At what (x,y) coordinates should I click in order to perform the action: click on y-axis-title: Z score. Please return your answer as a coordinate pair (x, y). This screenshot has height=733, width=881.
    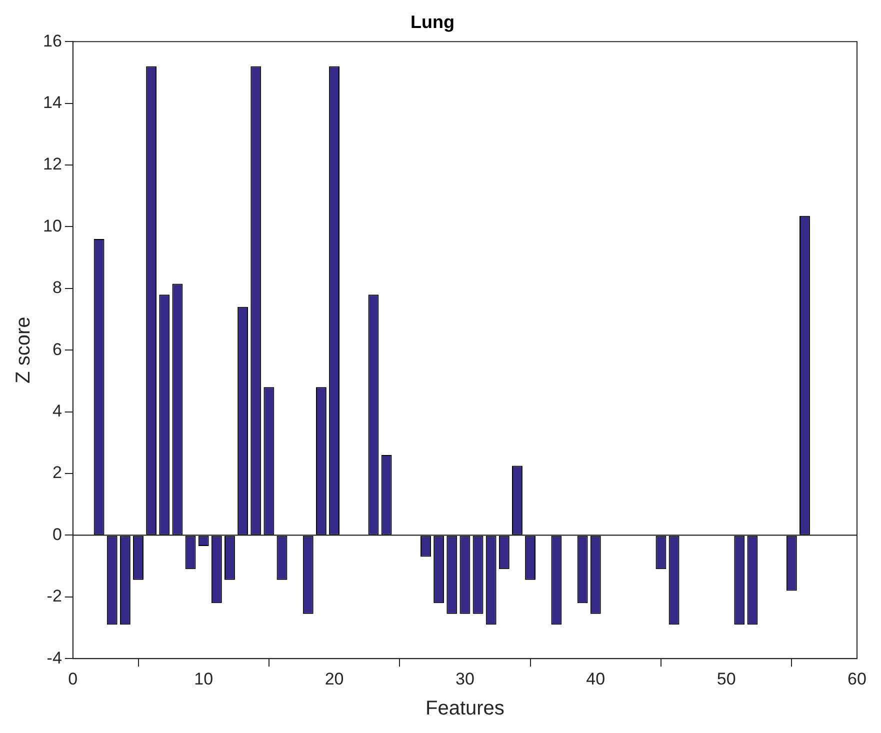
    Looking at the image, I should click on (23, 350).